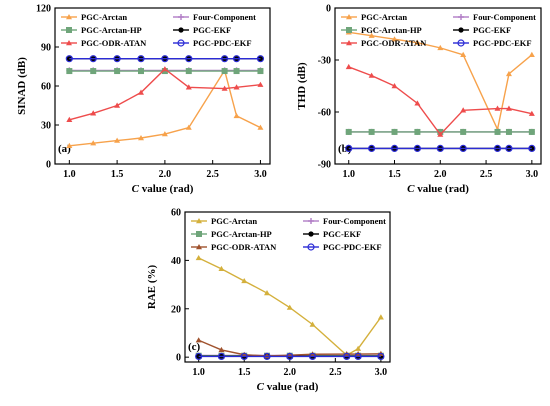 The width and height of the screenshot is (550, 406). What do you see at coordinates (22, 86) in the screenshot?
I see `y-axis-label: SINAD (dB)` at bounding box center [22, 86].